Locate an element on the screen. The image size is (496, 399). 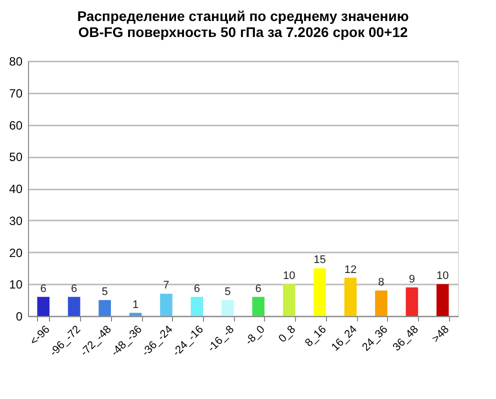
y-tick-label: 60 is located at coordinates (16, 125).